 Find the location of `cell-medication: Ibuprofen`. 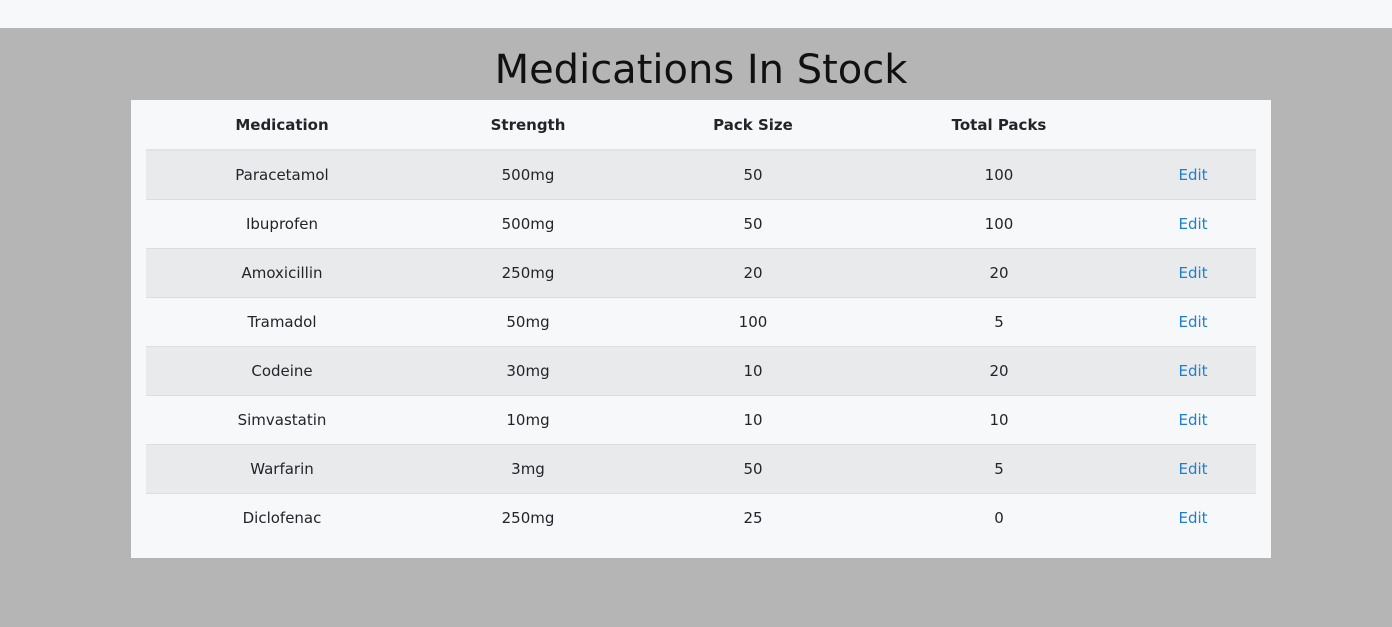

cell-medication: Ibuprofen is located at coordinates (282, 224).